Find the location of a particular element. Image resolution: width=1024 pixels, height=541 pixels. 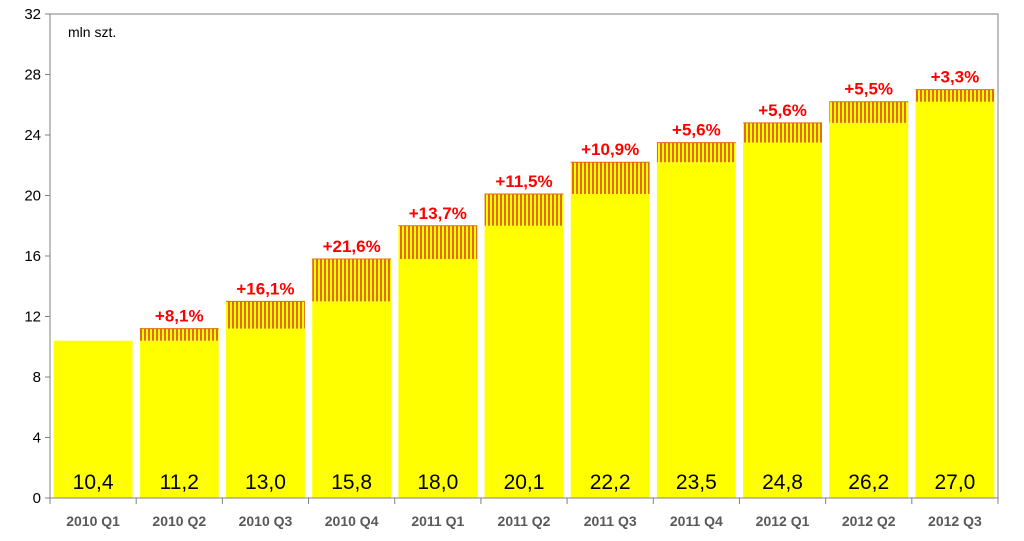

bar-value-label: 11,2 is located at coordinates (179, 482).